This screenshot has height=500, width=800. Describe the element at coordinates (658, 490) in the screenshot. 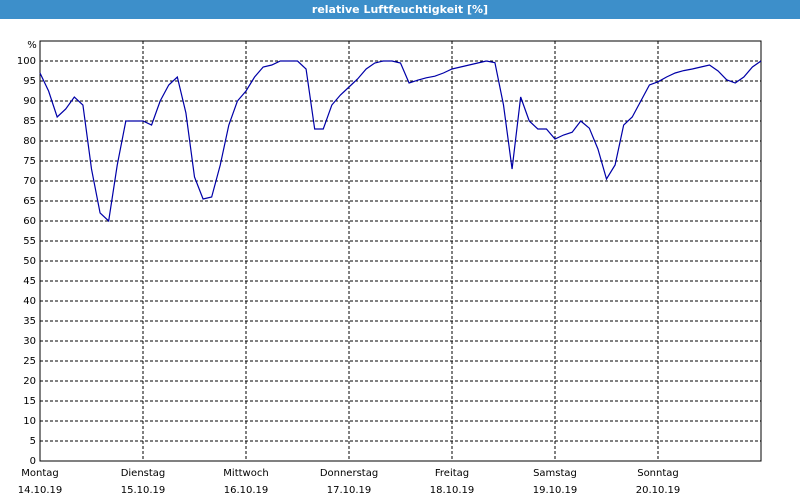

I see `x-tick-date: 20.10.19` at that location.